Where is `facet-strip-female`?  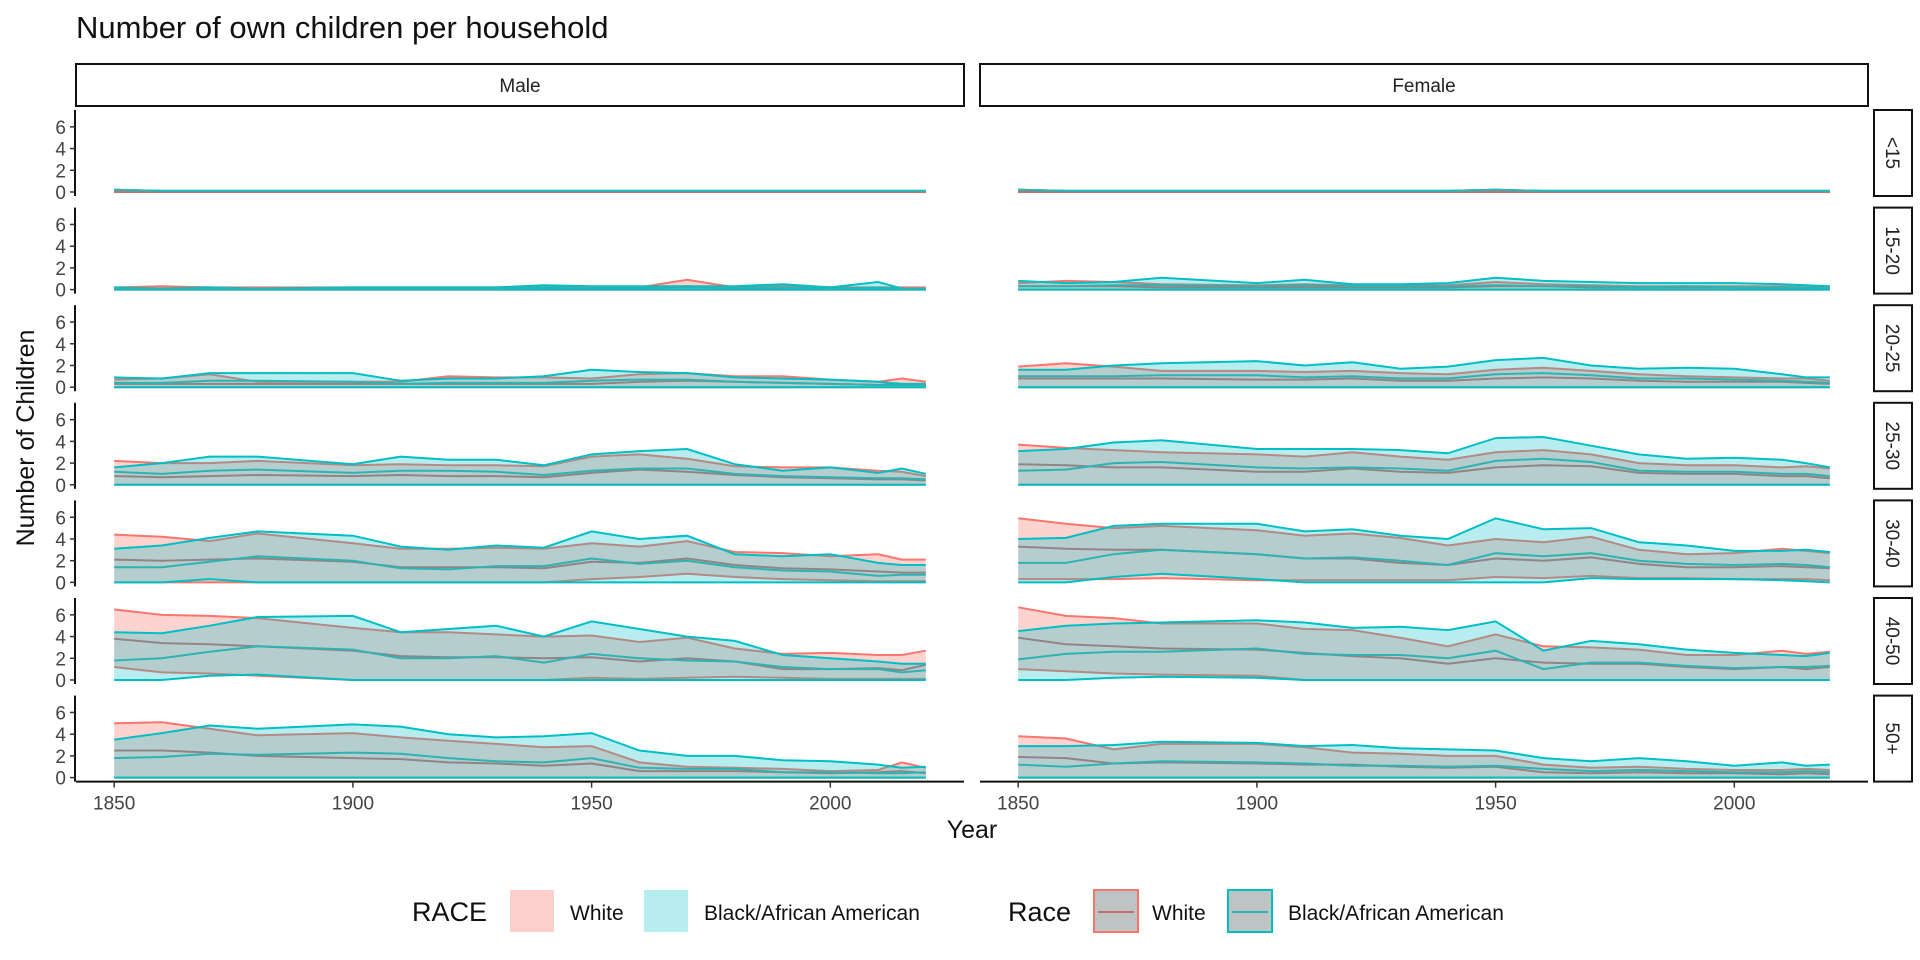 facet-strip-female is located at coordinates (1424, 85).